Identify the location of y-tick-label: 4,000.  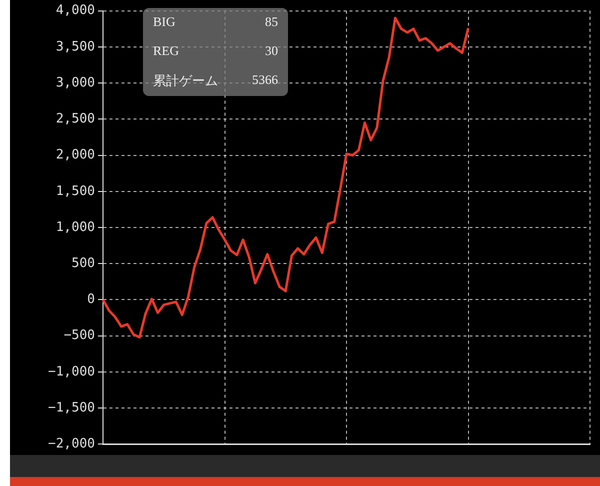
(75, 10).